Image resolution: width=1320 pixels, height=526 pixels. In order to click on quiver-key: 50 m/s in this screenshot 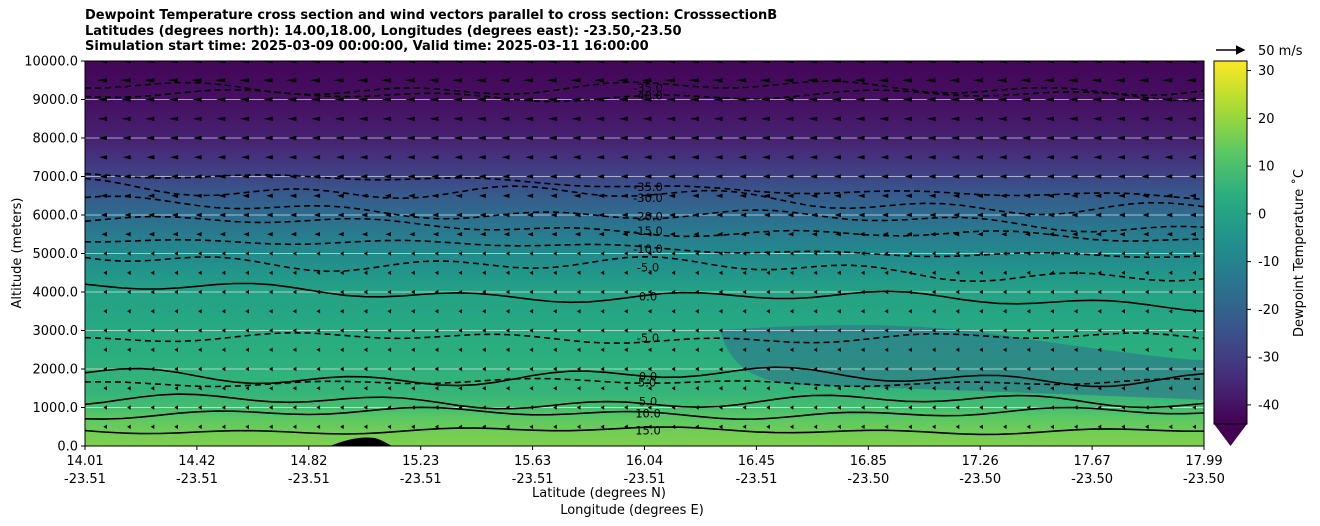, I will do `click(1259, 51)`.